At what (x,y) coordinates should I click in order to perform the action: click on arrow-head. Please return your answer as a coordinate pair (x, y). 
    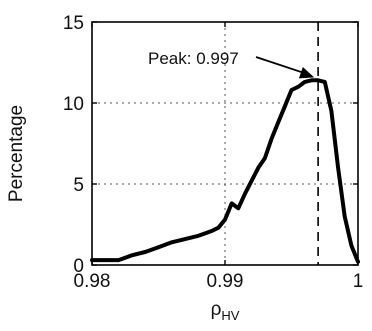
    Looking at the image, I should click on (306, 73).